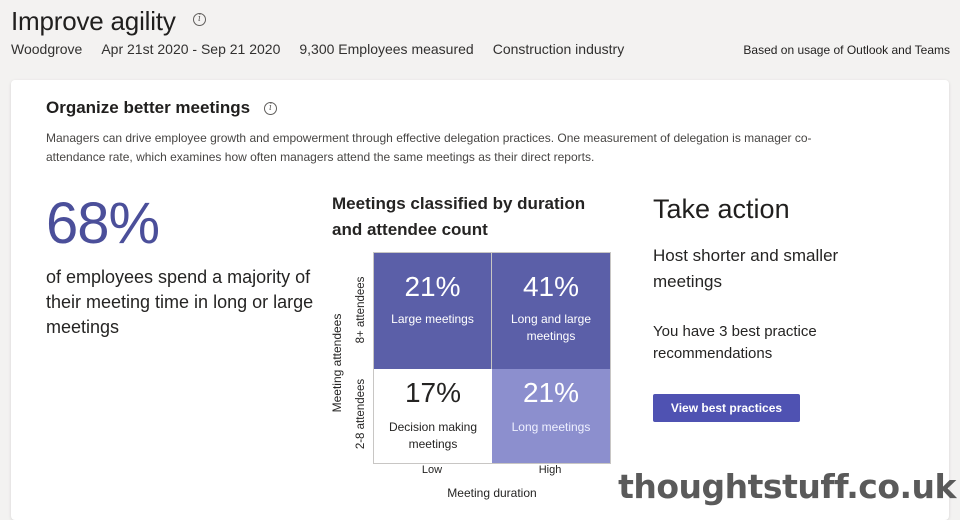 This screenshot has width=960, height=520. What do you see at coordinates (550, 470) in the screenshot?
I see `col-label-high: High` at bounding box center [550, 470].